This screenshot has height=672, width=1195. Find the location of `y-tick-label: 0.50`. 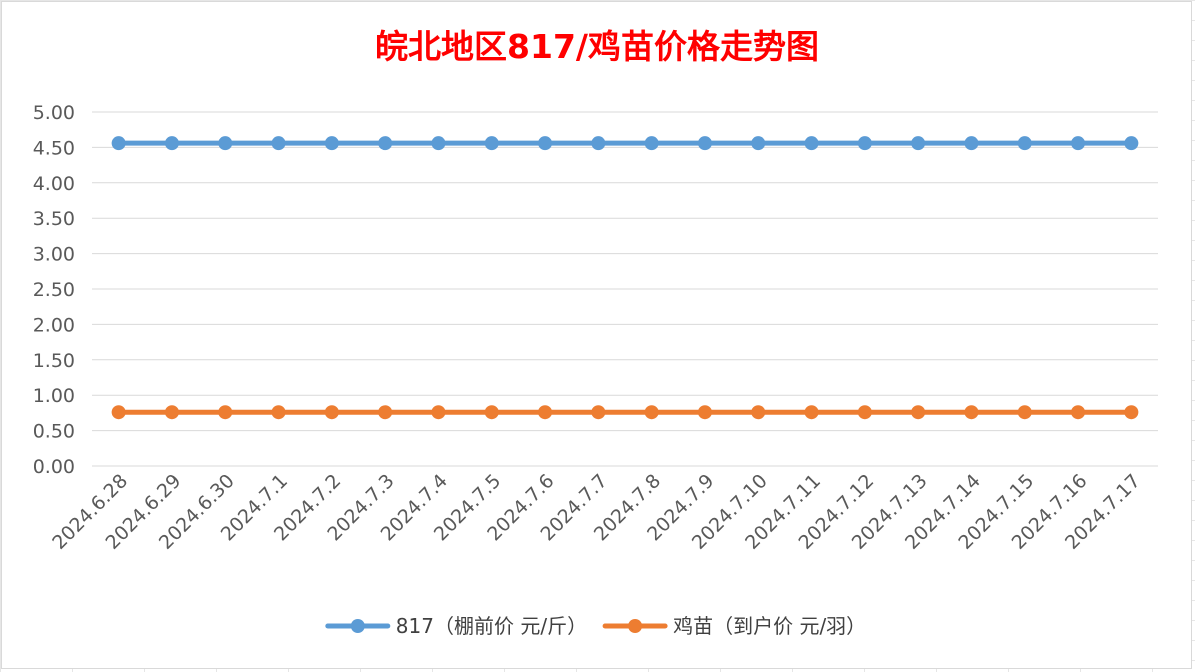

y-tick-label: 0.50 is located at coordinates (54, 432).